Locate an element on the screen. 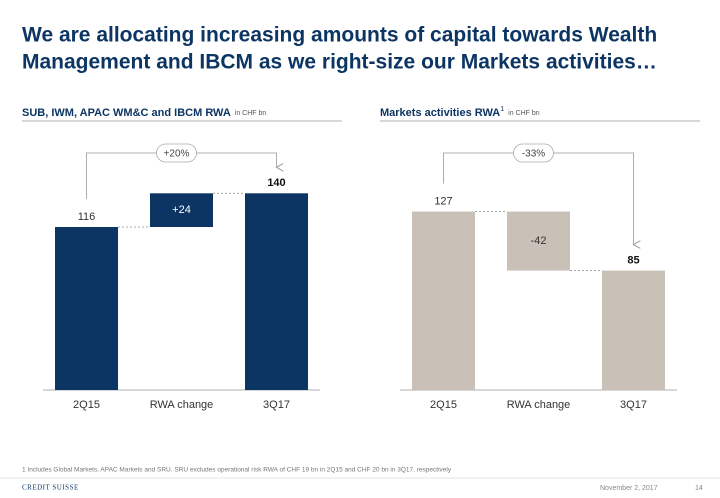 The image size is (720, 498). value-label: 85 is located at coordinates (633, 260).